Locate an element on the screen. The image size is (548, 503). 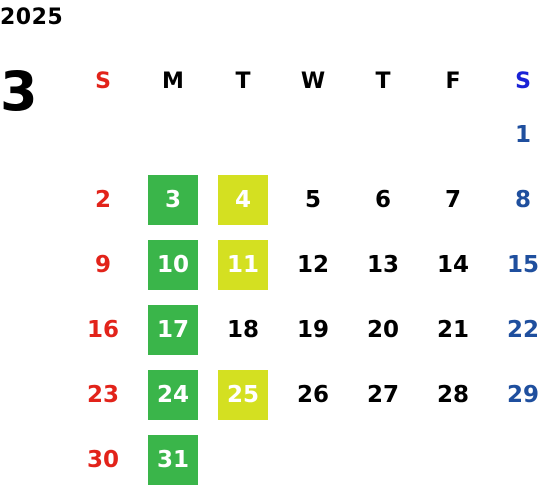
day-number: 9 is located at coordinates (102, 264).